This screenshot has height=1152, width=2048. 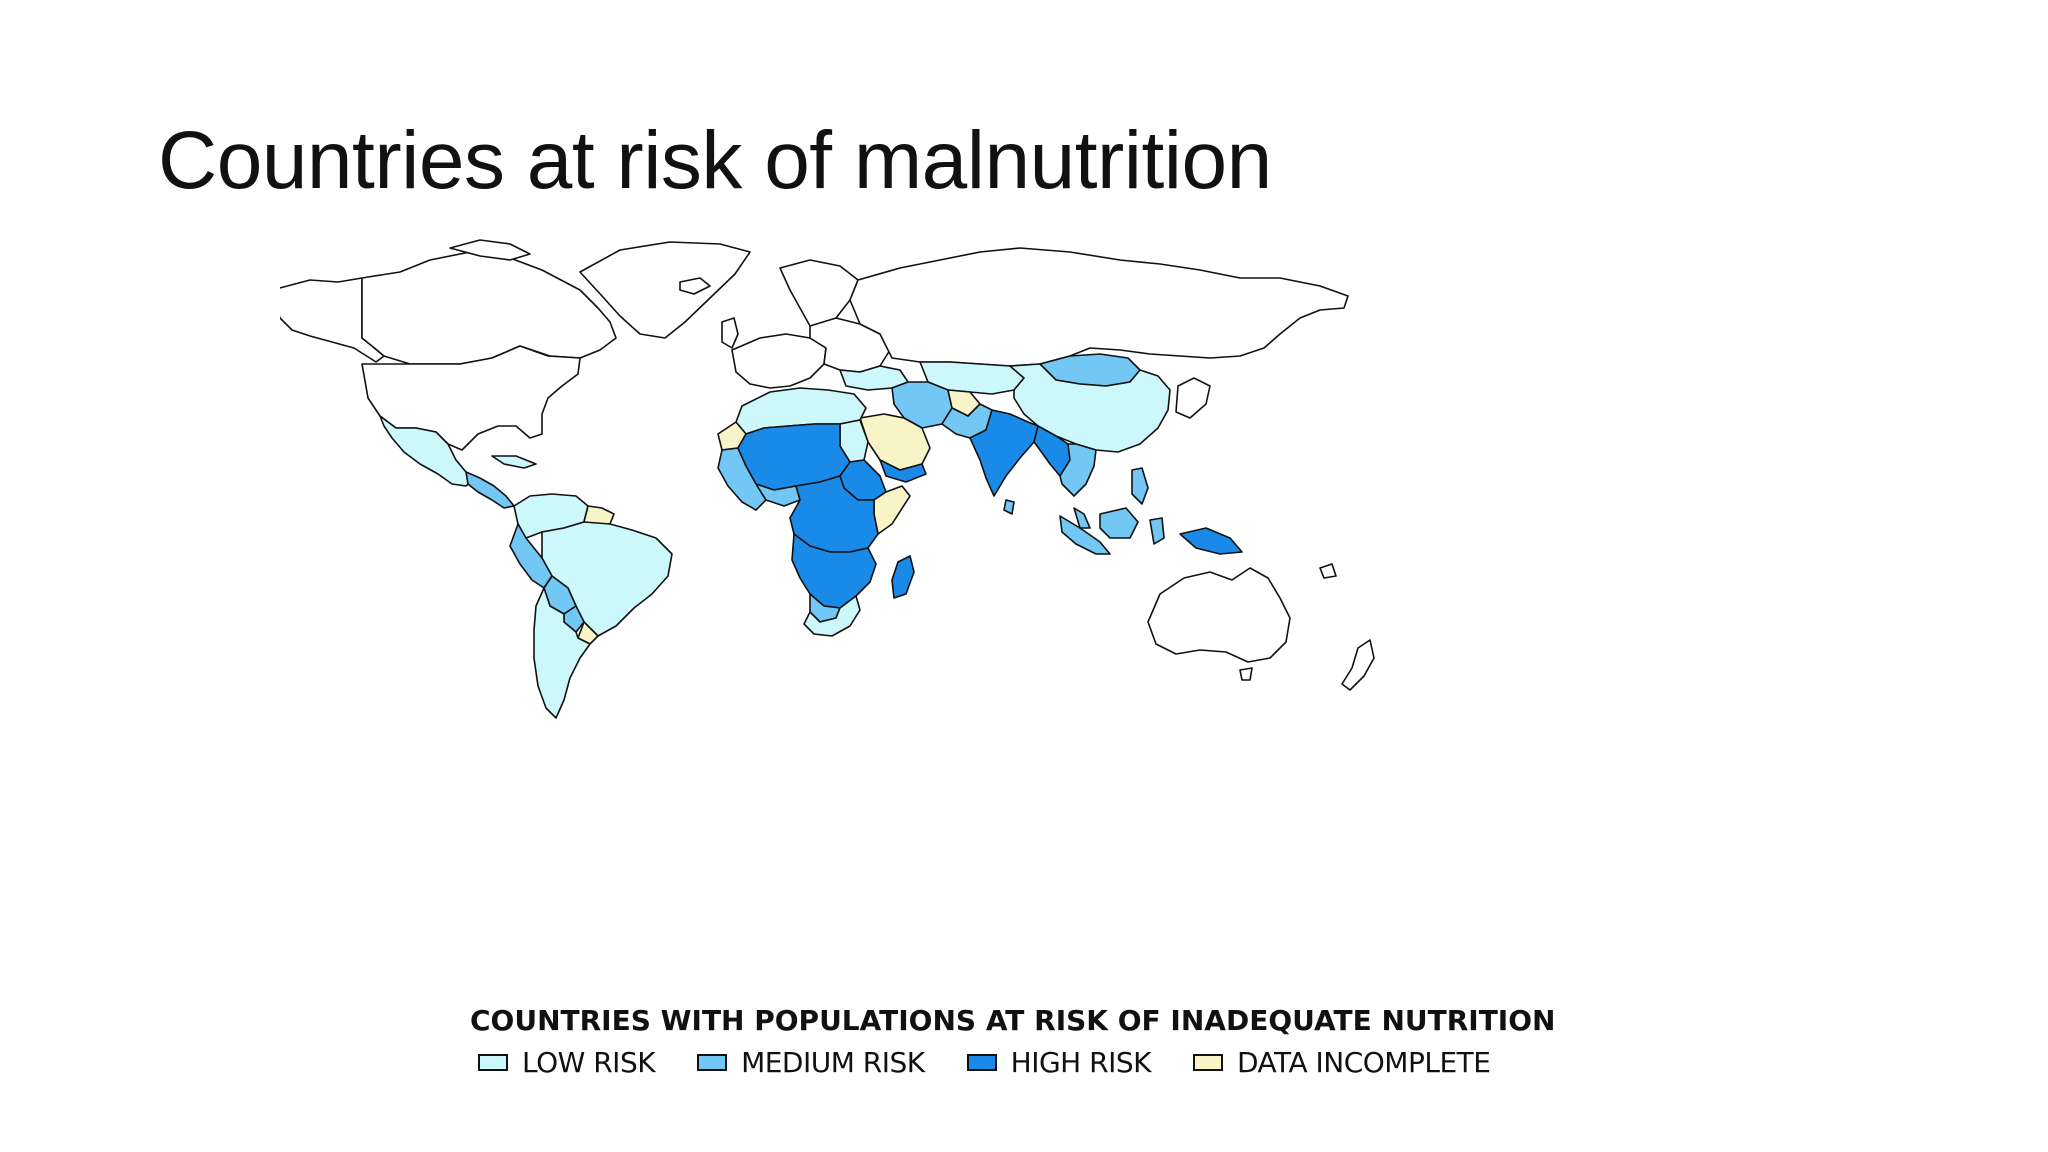 I want to click on region-new-zealand, so click(x=1358, y=665).